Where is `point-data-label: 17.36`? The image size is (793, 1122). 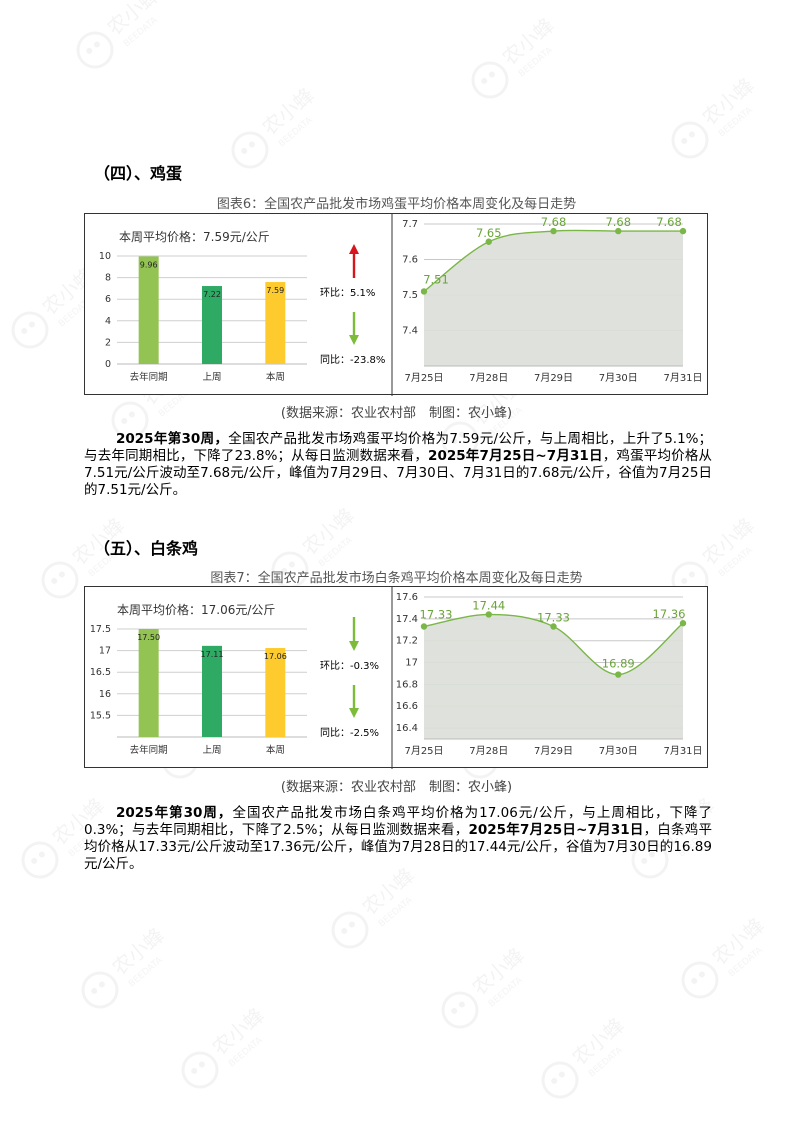
point-data-label: 17.36 is located at coordinates (669, 614).